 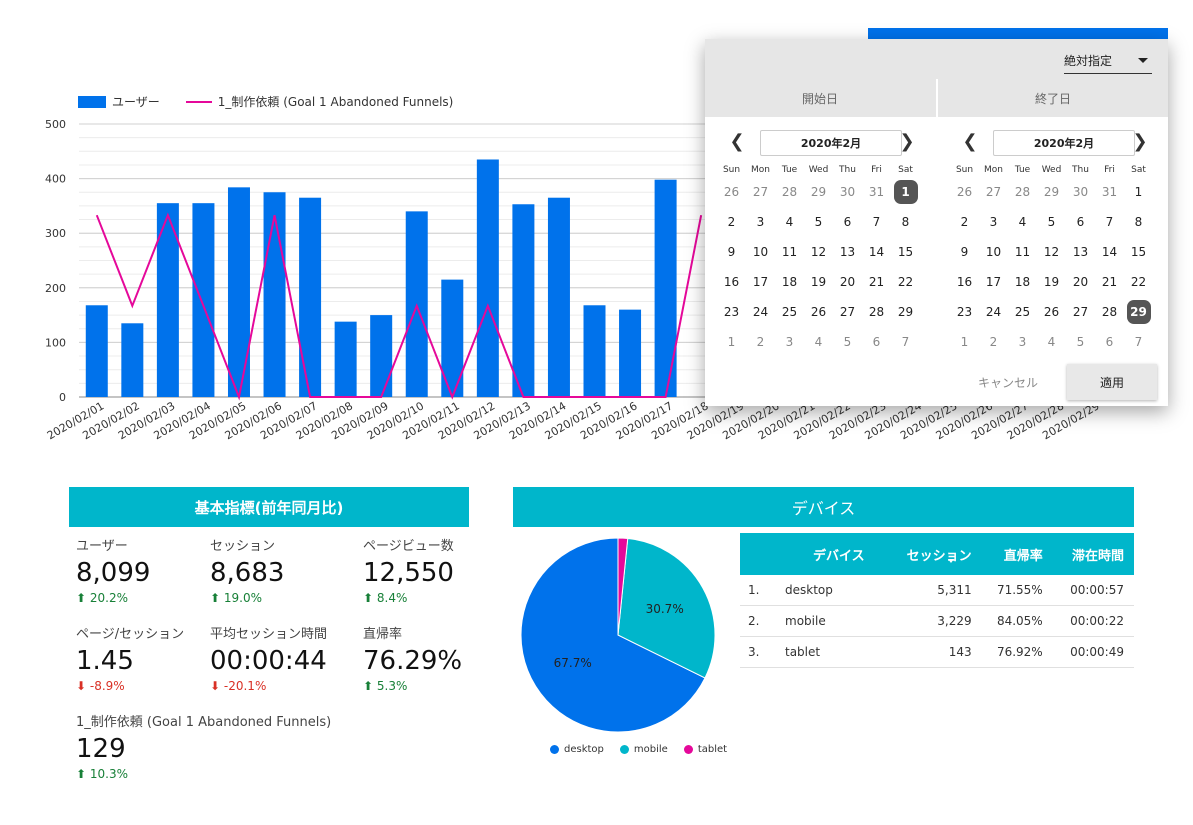 I want to click on end-month-select: 2020年2月, so click(x=1064, y=143).